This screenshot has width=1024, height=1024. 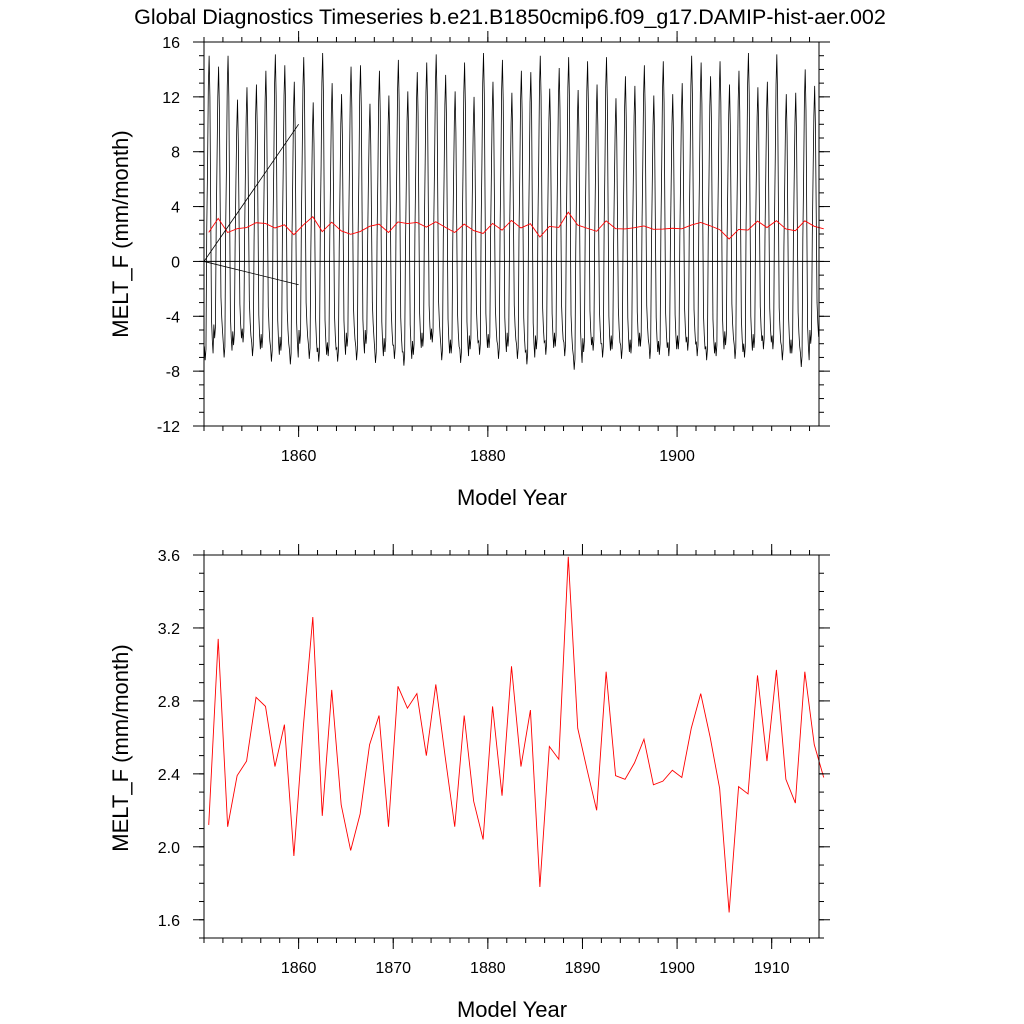 What do you see at coordinates (120, 233) in the screenshot?
I see `chart-1-y-axis-label: MELT_F (mm/month)` at bounding box center [120, 233].